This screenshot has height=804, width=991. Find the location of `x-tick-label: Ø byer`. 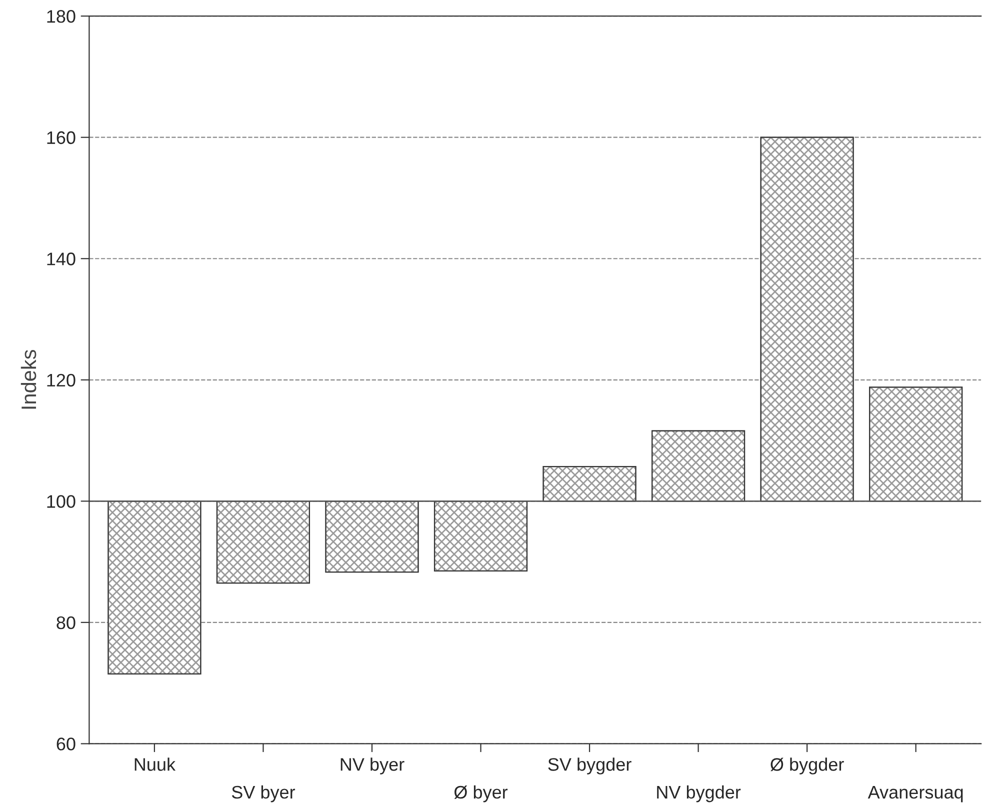

x-tick-label: Ø byer is located at coordinates (481, 793).